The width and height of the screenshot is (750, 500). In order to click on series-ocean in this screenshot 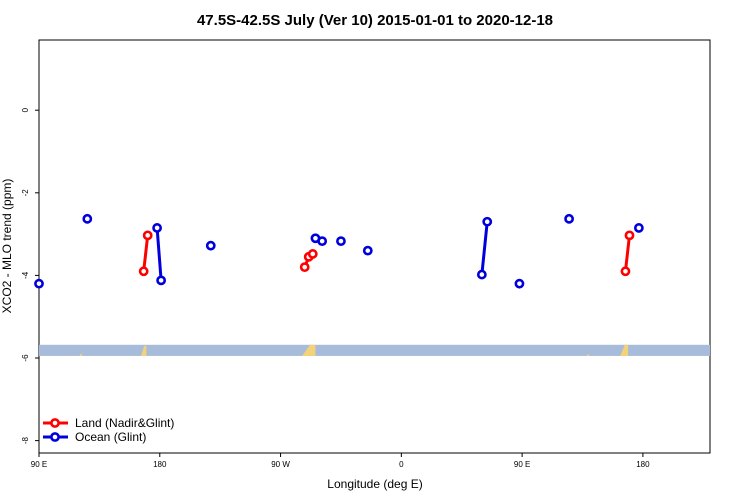, I will do `click(339, 251)`.